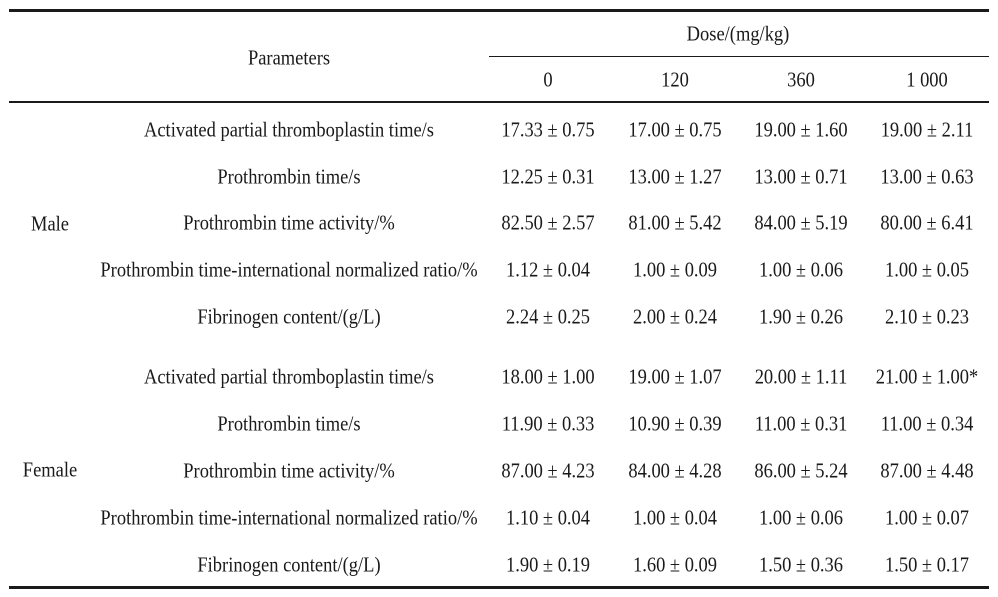 The width and height of the screenshot is (998, 597). What do you see at coordinates (50, 469) in the screenshot?
I see `group-label-female: Female` at bounding box center [50, 469].